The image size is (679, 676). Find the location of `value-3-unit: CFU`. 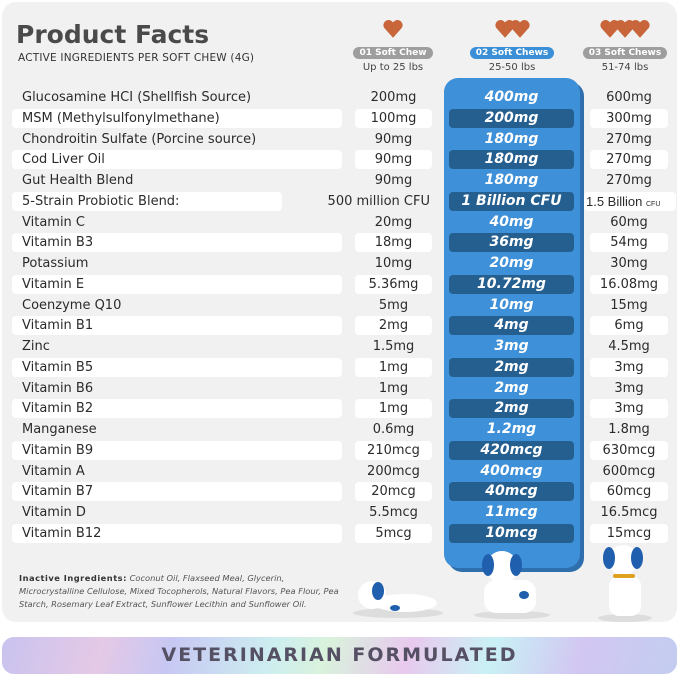

value-3-unit: CFU is located at coordinates (653, 204).